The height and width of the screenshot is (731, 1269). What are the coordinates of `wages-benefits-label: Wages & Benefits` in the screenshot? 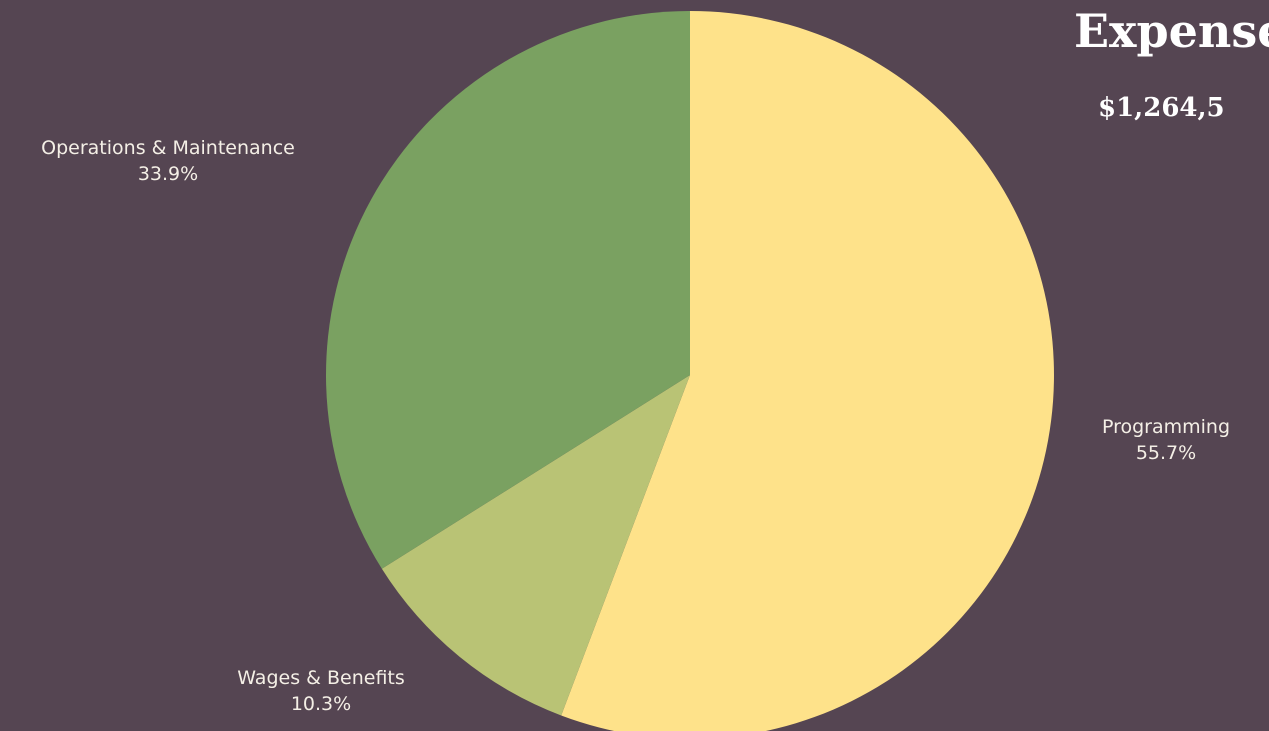 It's located at (321, 678).